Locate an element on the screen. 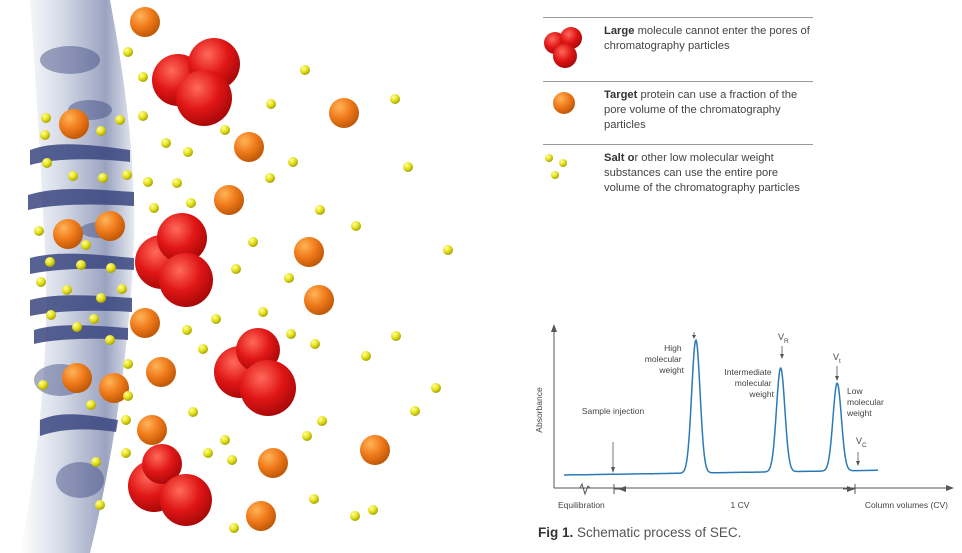 The height and width of the screenshot is (553, 962). vt-label: Vt is located at coordinates (837, 358).